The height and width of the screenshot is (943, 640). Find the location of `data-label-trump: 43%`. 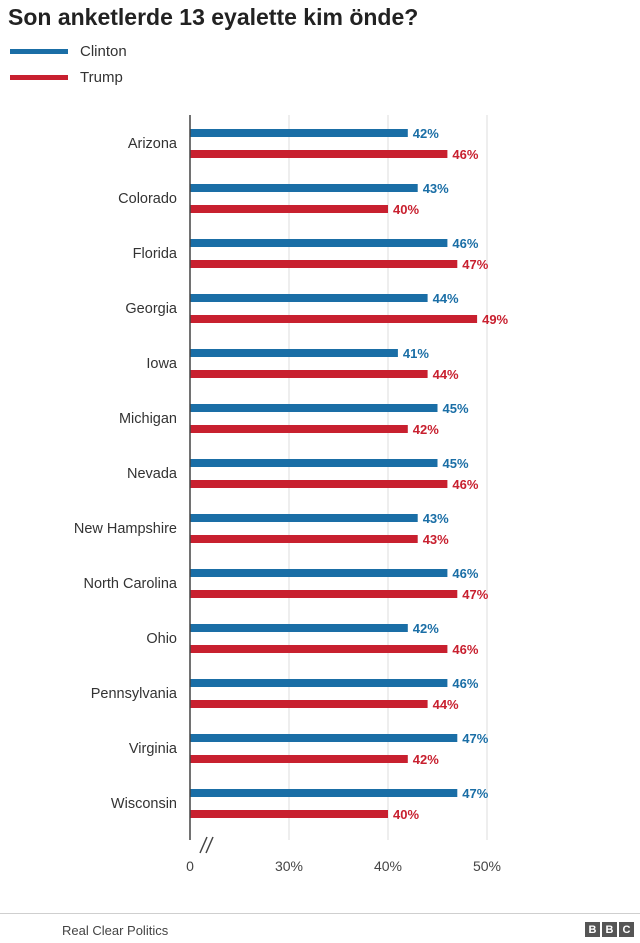

data-label-trump: 43% is located at coordinates (436, 539).